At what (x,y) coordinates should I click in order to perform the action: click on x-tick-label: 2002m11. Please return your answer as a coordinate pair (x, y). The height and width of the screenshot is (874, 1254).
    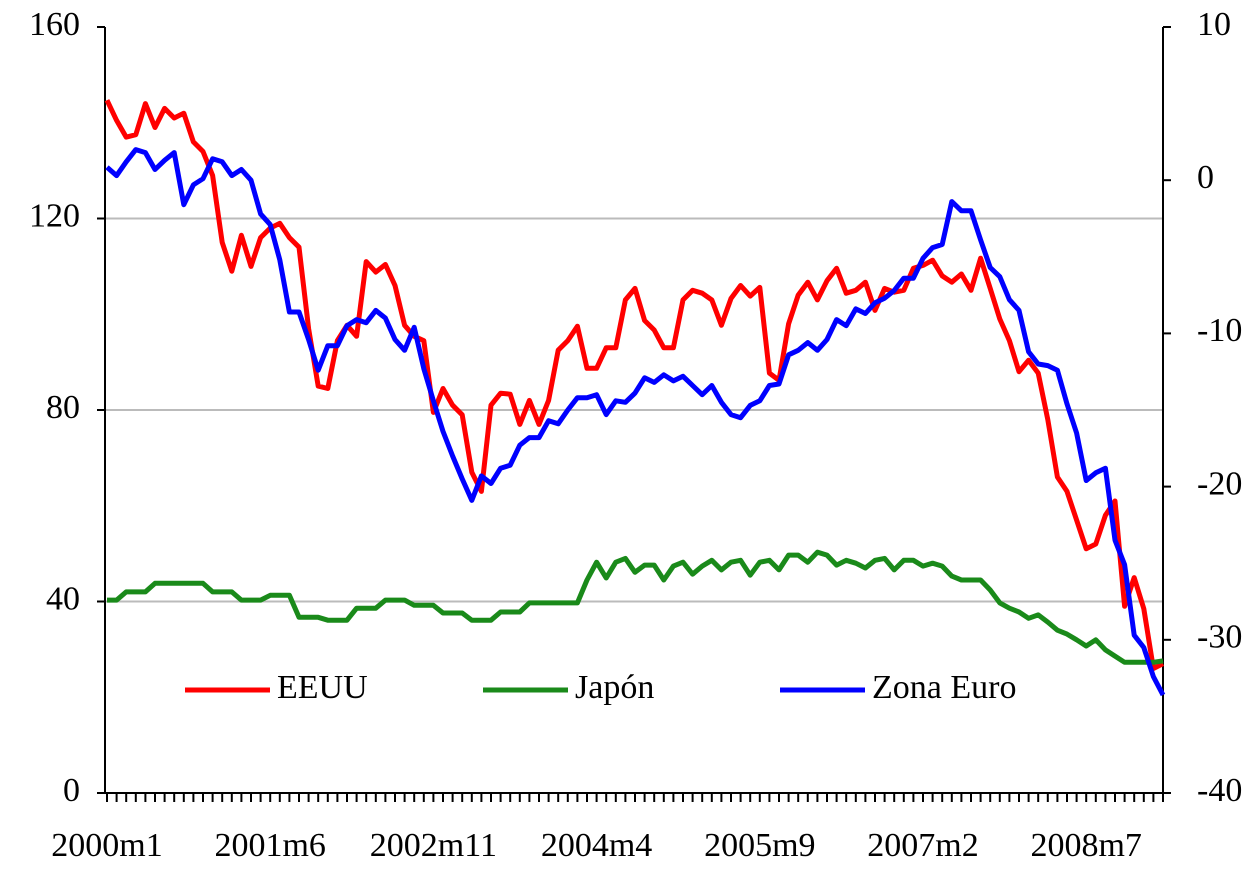
    Looking at the image, I should click on (433, 845).